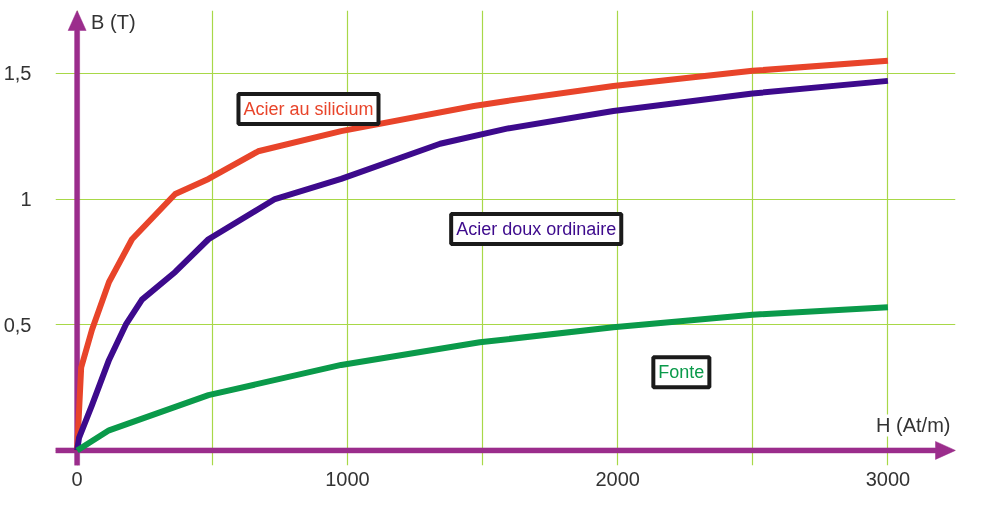 The image size is (1003, 515). Describe the element at coordinates (913, 425) in the screenshot. I see `x-axis-title: H (At/m)` at that location.